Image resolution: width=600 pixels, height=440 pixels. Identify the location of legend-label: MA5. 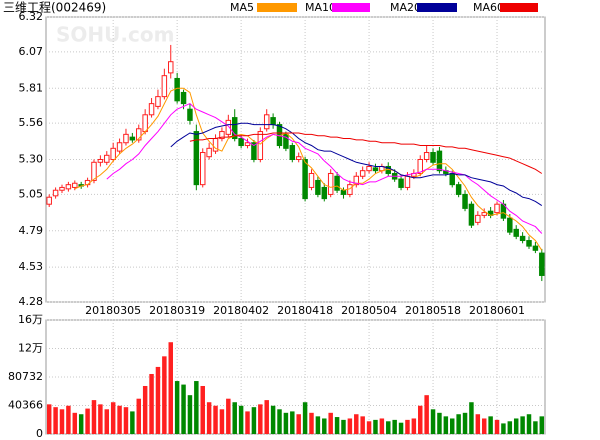
(242, 7).